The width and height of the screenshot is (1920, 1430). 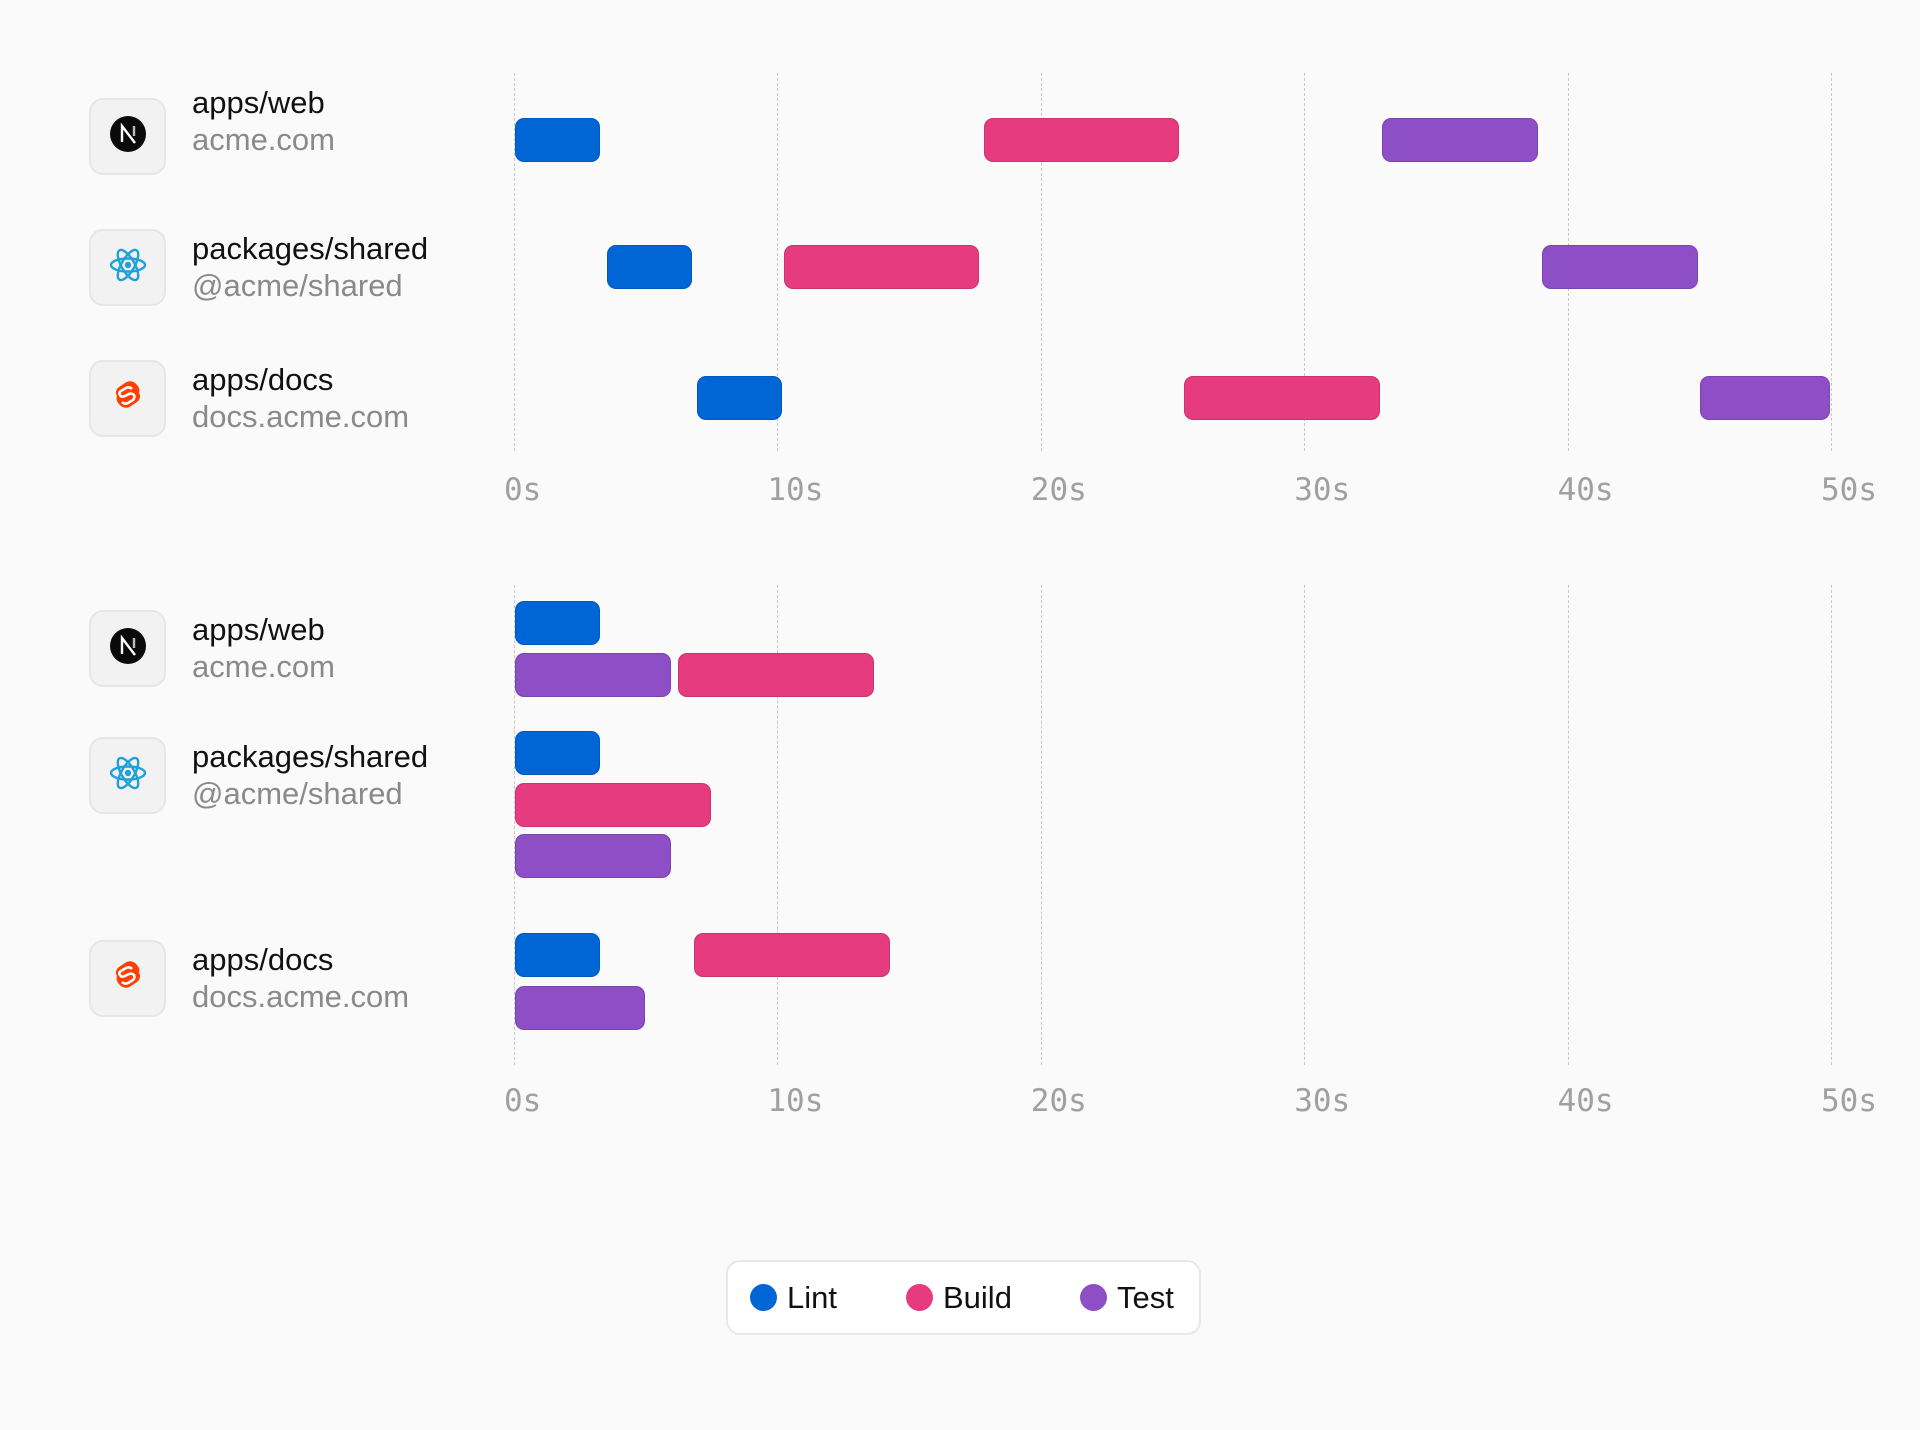 I want to click on legend-dot-test, so click(x=1093, y=1297).